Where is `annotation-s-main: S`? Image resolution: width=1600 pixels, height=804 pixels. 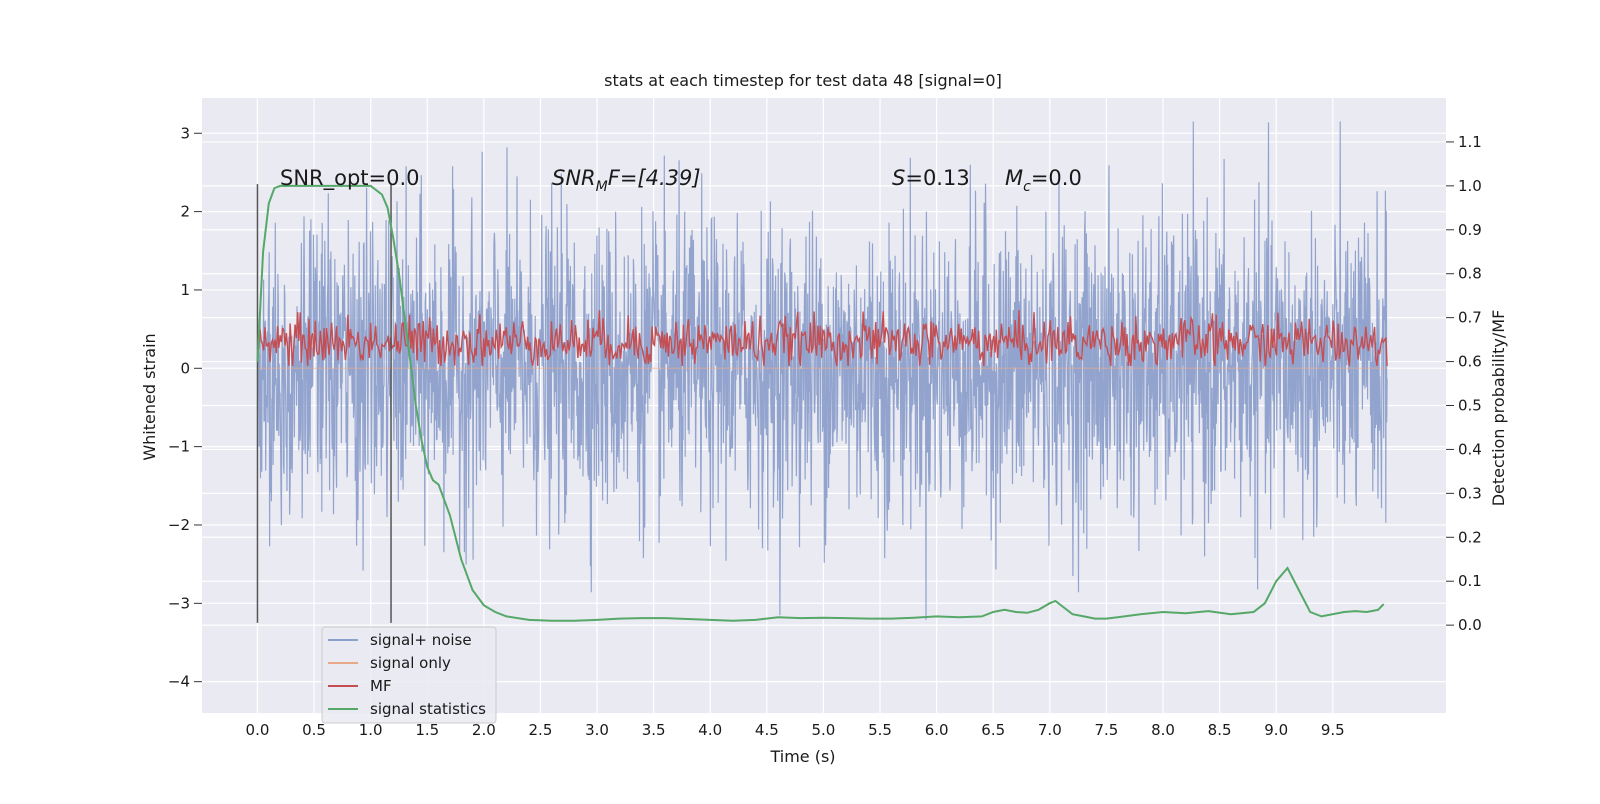
annotation-s-main: S is located at coordinates (898, 178).